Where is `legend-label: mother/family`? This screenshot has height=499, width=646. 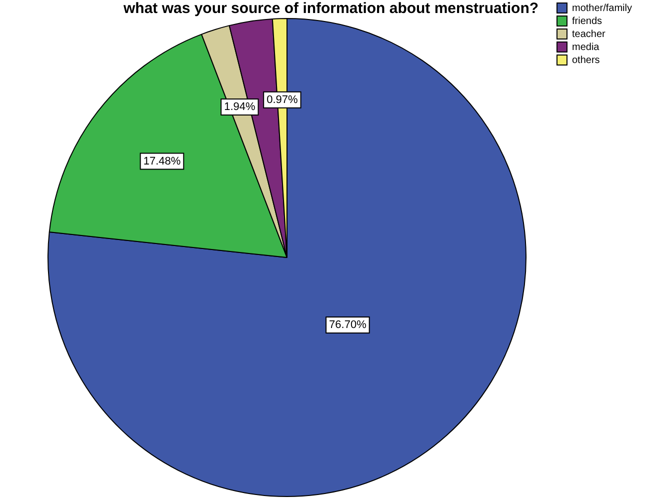
legend-label: mother/family is located at coordinates (602, 8).